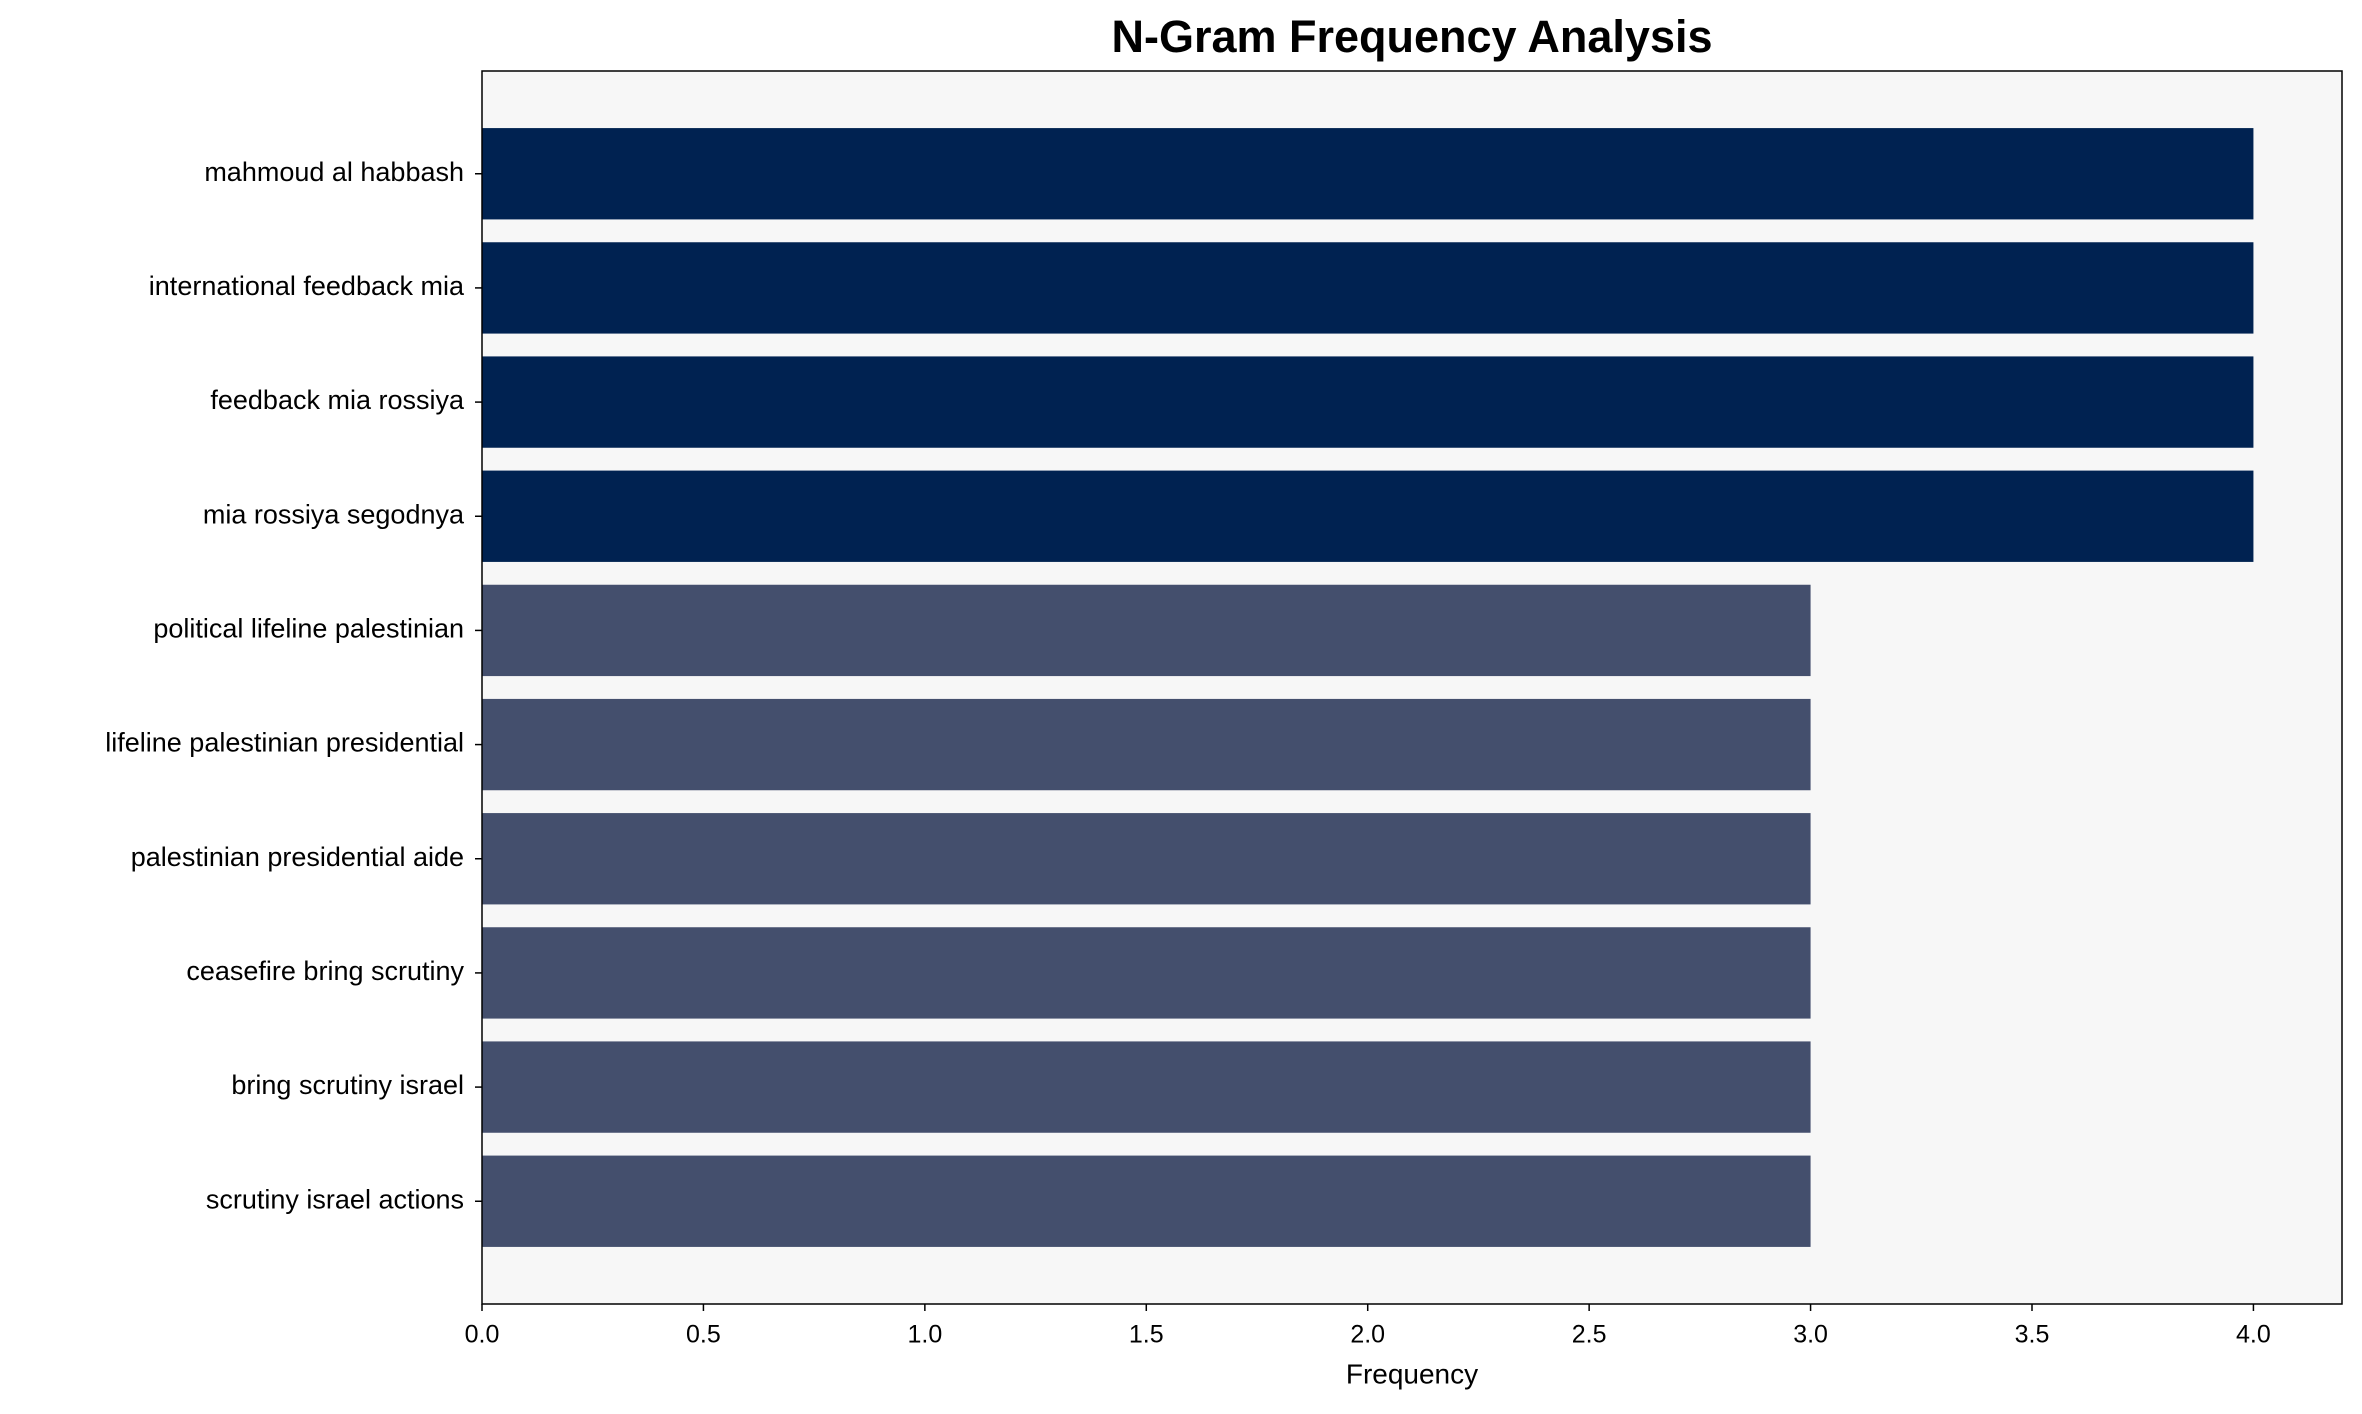 This screenshot has width=2362, height=1414. What do you see at coordinates (297, 857) in the screenshot?
I see `y-tick-label: palestinian presidential aide` at bounding box center [297, 857].